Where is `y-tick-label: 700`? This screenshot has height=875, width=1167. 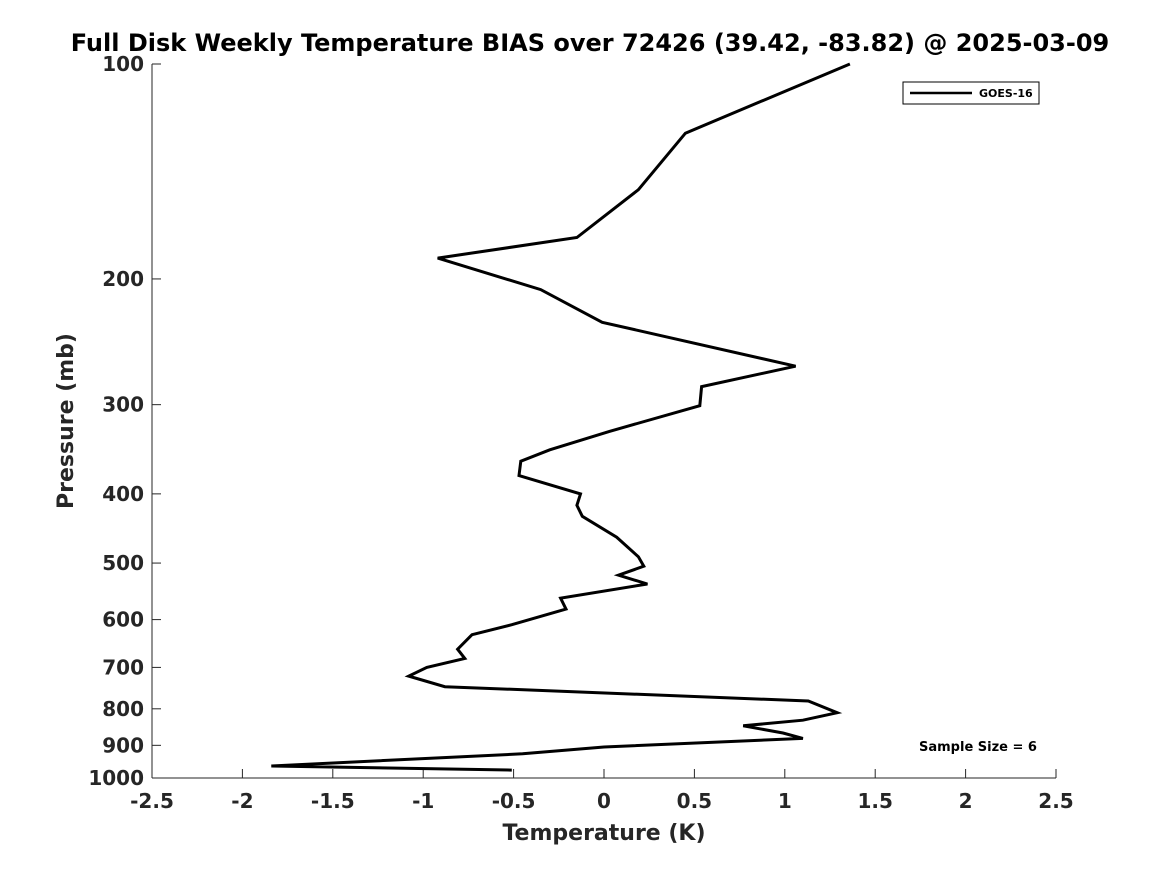 y-tick-label: 700 is located at coordinates (123, 667).